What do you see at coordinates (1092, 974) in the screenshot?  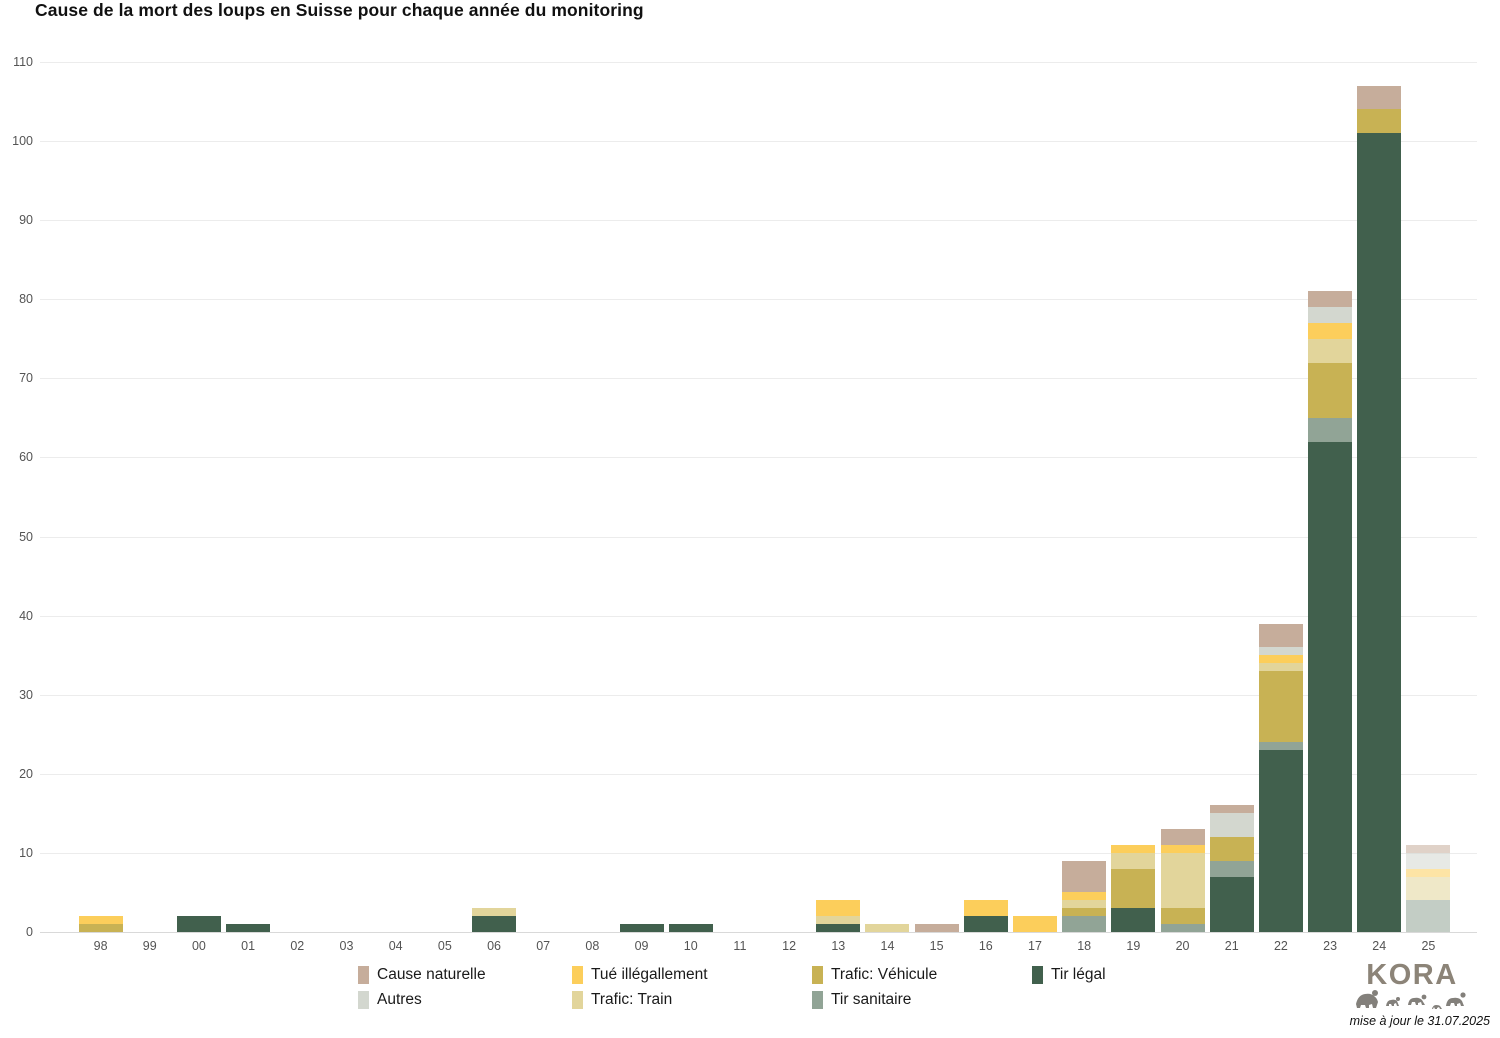 I see `legend-item: Tir légal` at bounding box center [1092, 974].